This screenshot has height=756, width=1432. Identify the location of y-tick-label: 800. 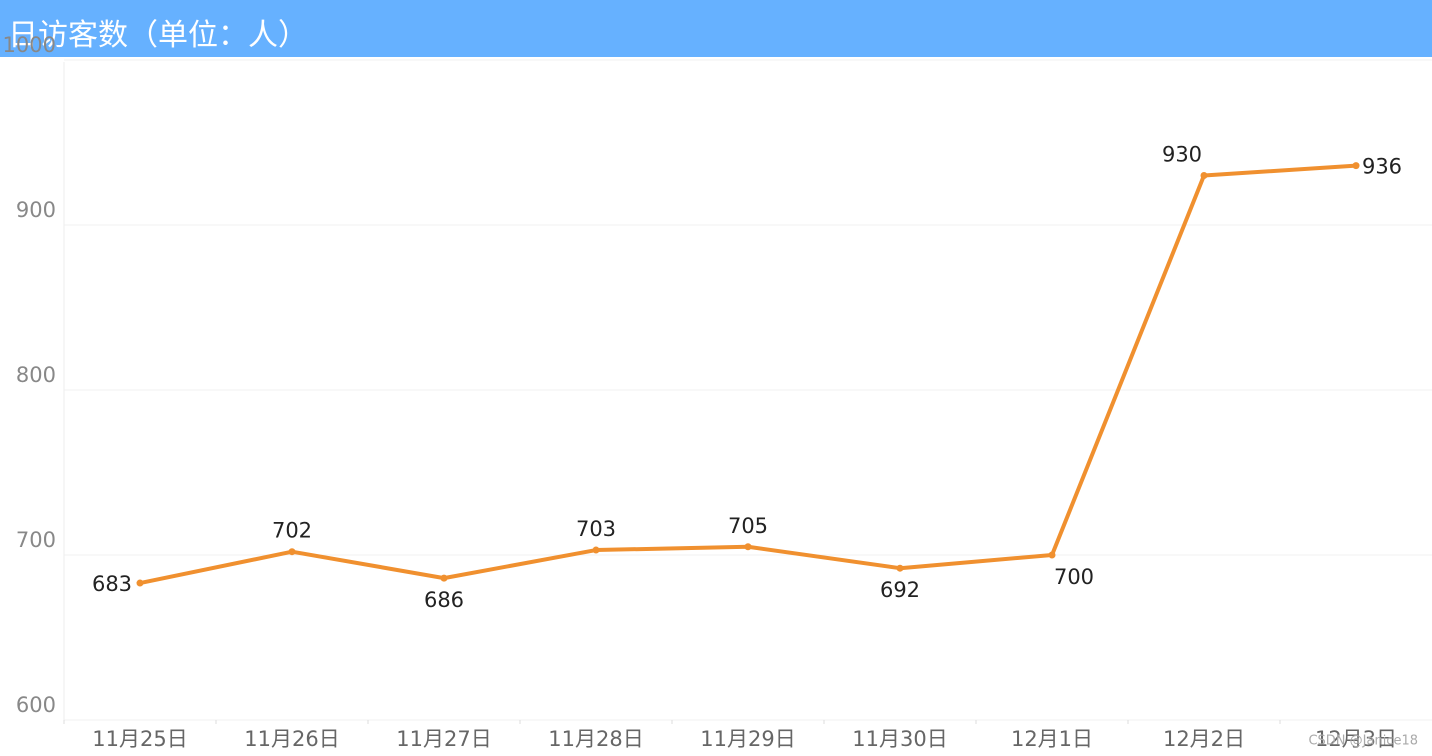
(36, 375).